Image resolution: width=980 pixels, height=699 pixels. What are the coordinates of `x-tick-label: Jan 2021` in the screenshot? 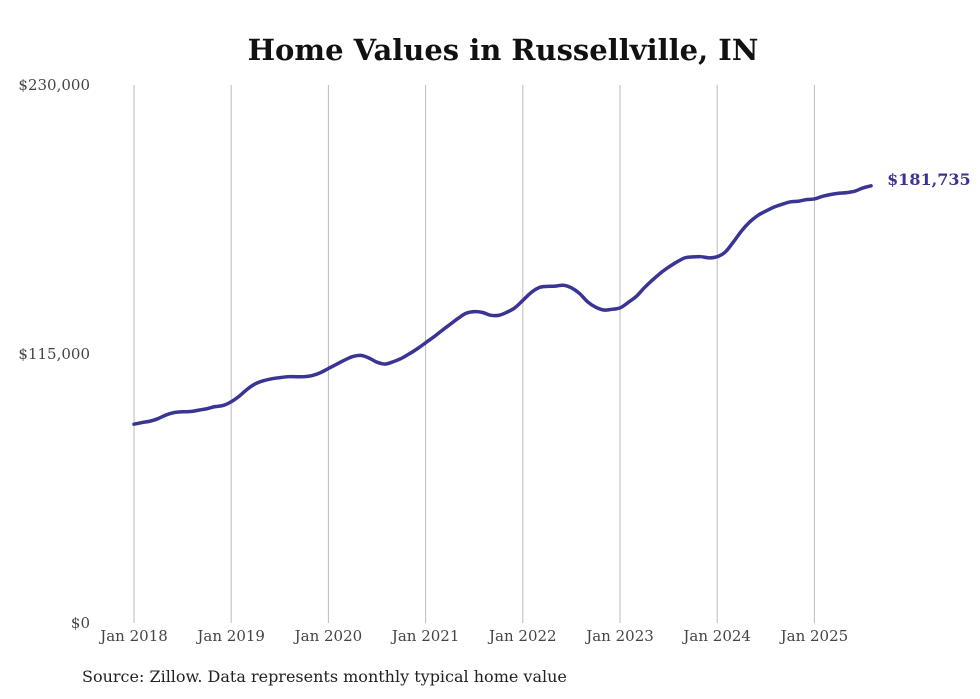 It's located at (425, 636).